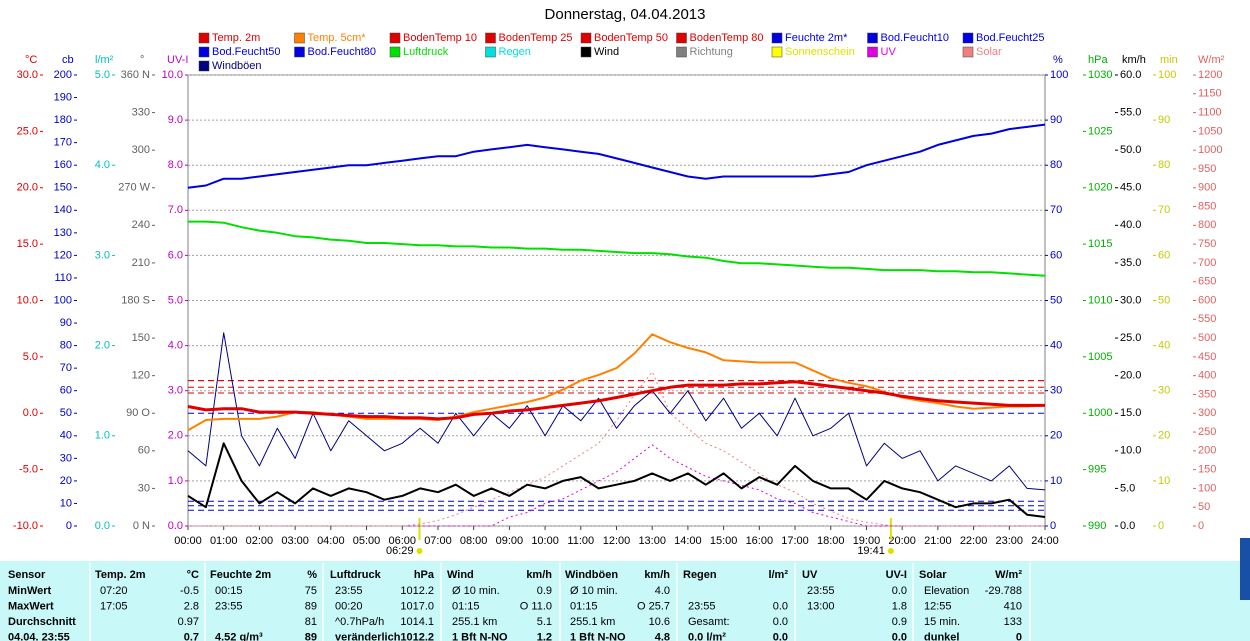  I want to click on x-tick-label: 12:00, so click(617, 541).